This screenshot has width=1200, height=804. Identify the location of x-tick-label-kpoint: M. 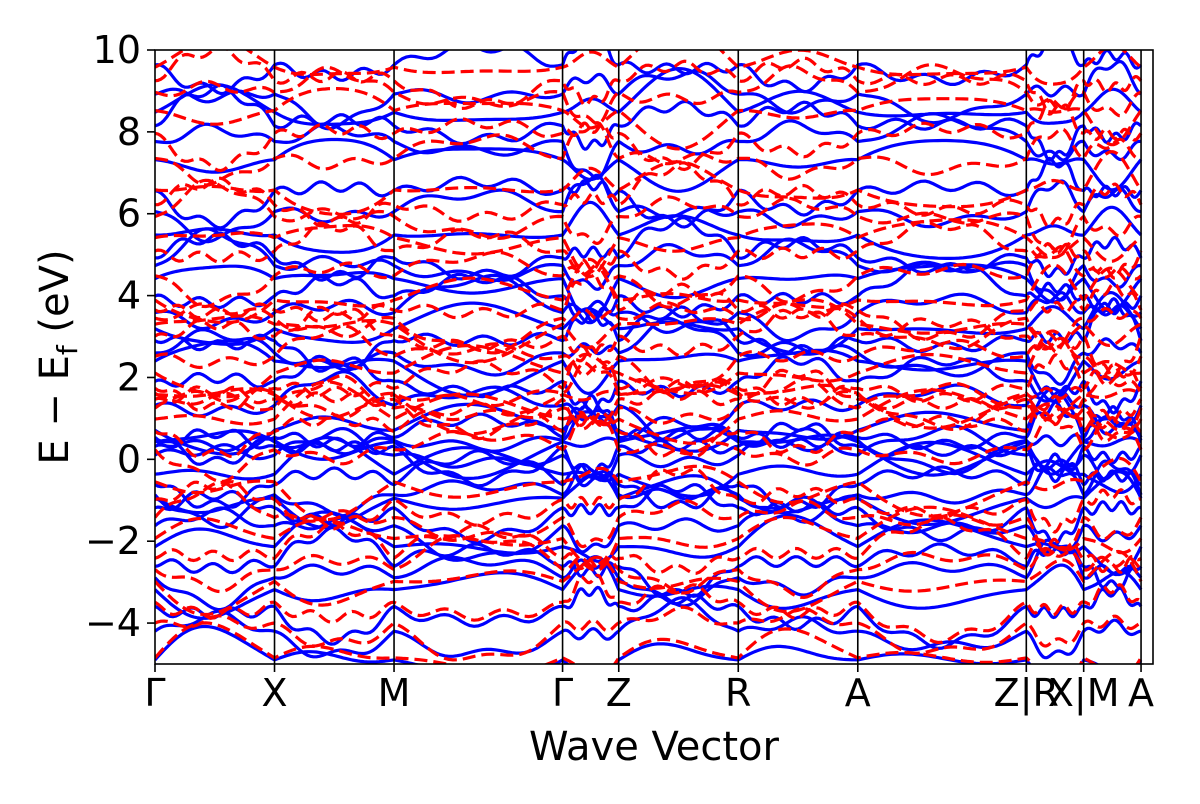
(394, 693).